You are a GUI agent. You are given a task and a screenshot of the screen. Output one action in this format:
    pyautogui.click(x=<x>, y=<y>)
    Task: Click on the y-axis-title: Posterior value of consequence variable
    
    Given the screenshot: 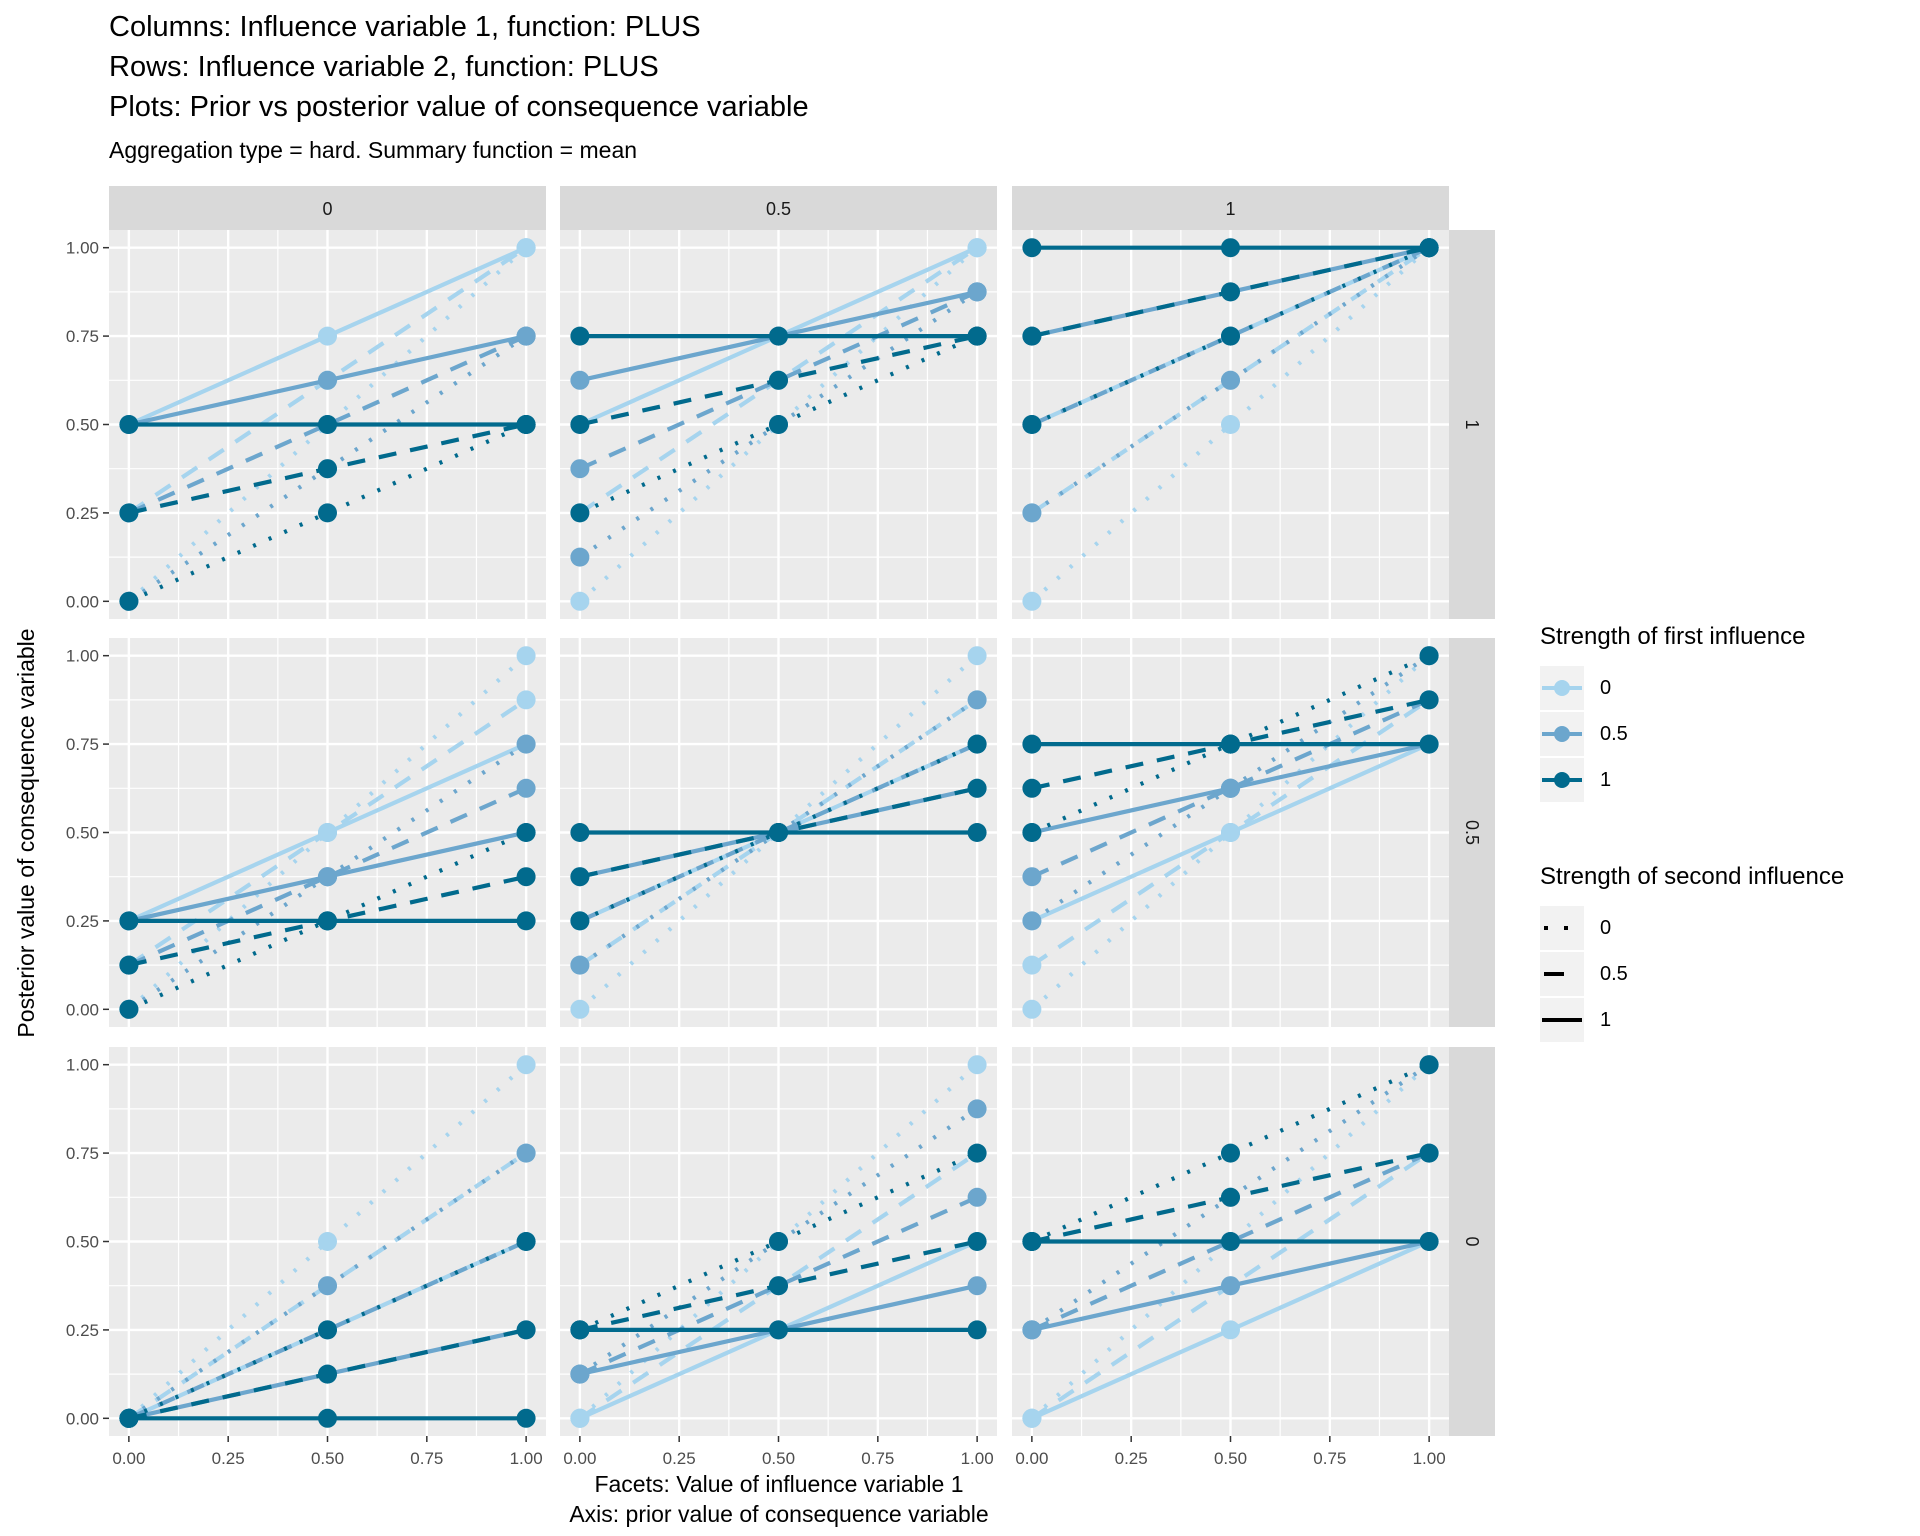 What is the action you would take?
    pyautogui.click(x=26, y=832)
    